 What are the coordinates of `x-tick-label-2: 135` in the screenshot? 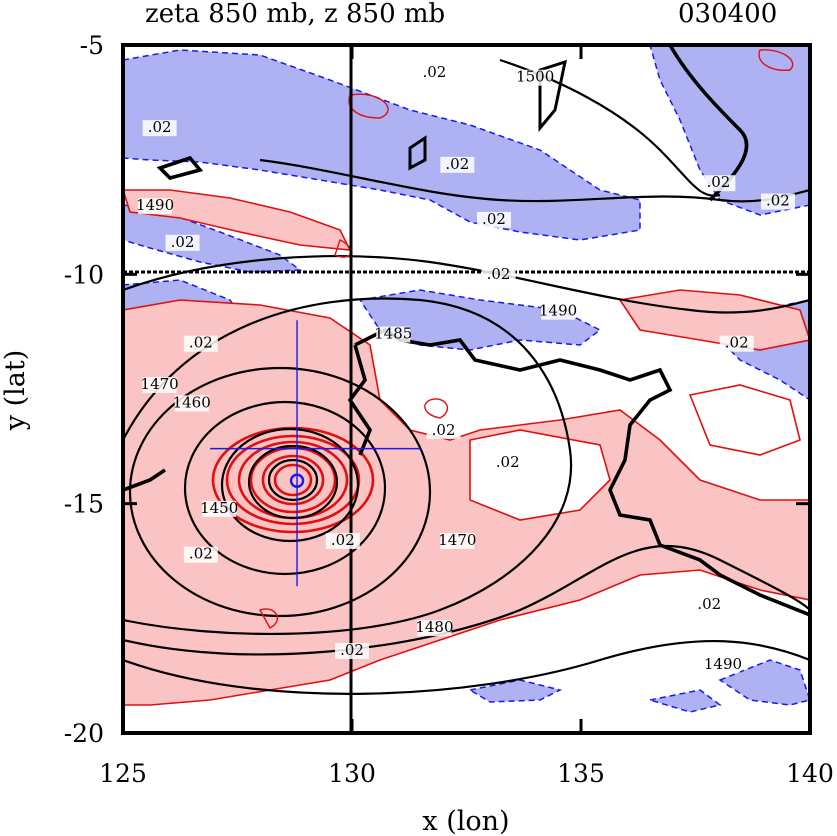 It's located at (581, 773).